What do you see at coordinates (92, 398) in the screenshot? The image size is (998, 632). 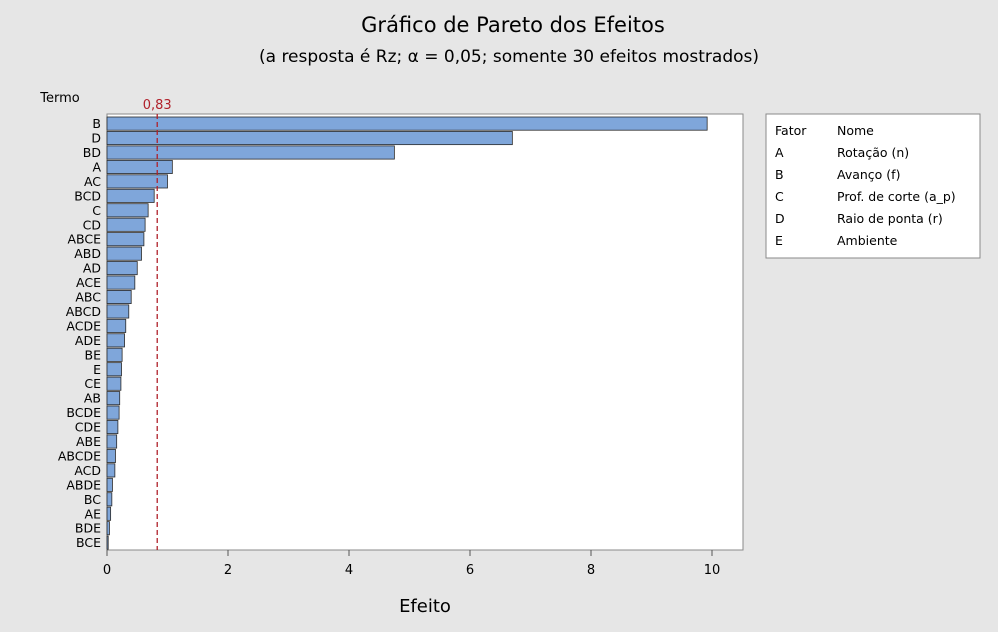 I see `category-label-ab: AB` at bounding box center [92, 398].